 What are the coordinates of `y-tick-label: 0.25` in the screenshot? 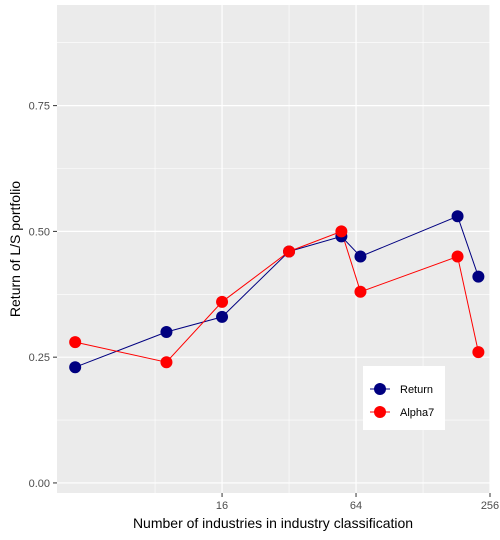 It's located at (39, 358).